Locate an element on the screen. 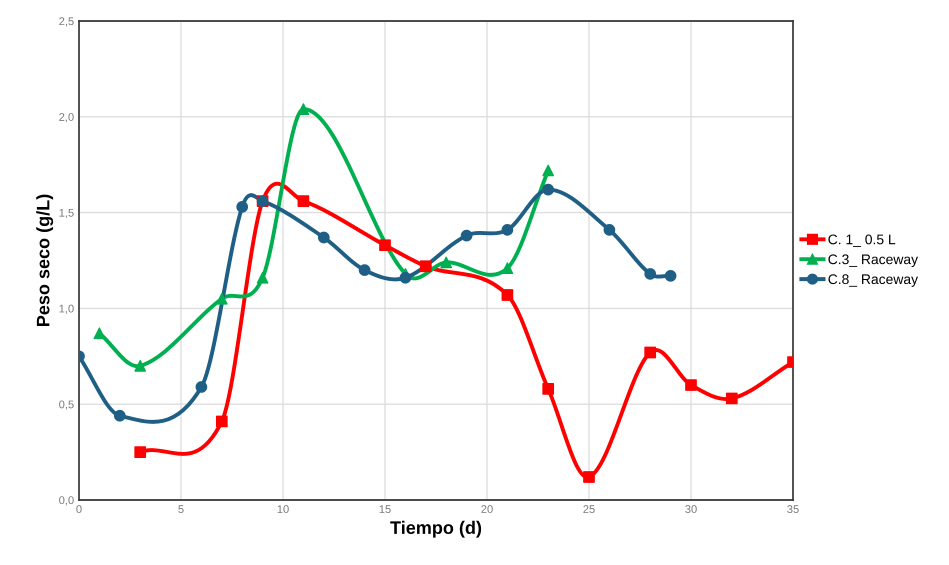 This screenshot has height=565, width=949. x-tick-label: 15 is located at coordinates (385, 509).